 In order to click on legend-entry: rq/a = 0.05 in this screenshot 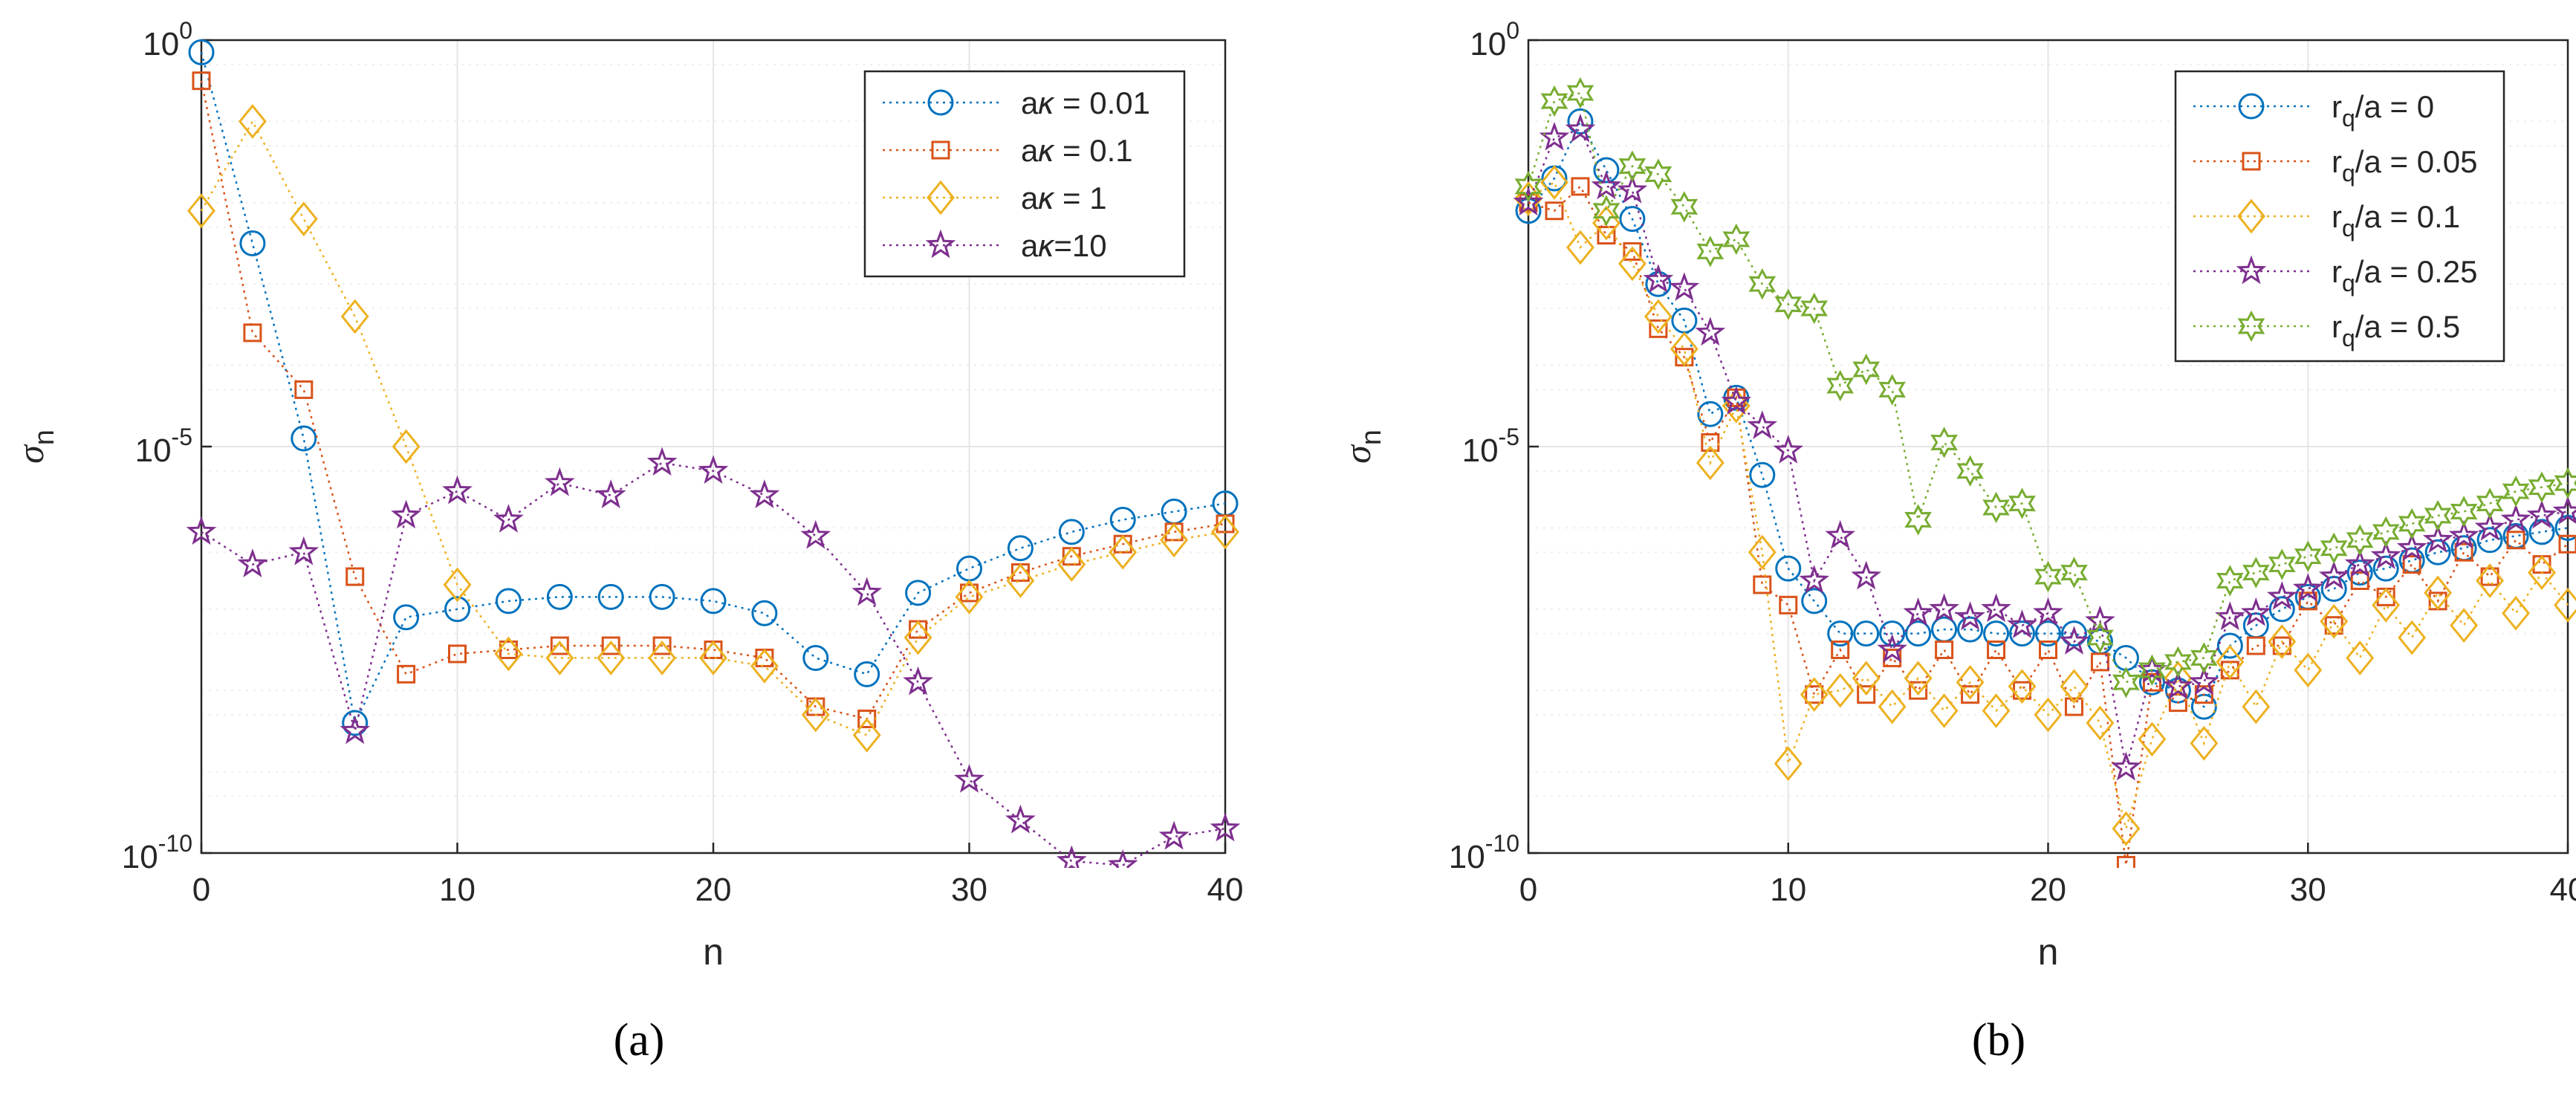, I will do `click(2335, 165)`.